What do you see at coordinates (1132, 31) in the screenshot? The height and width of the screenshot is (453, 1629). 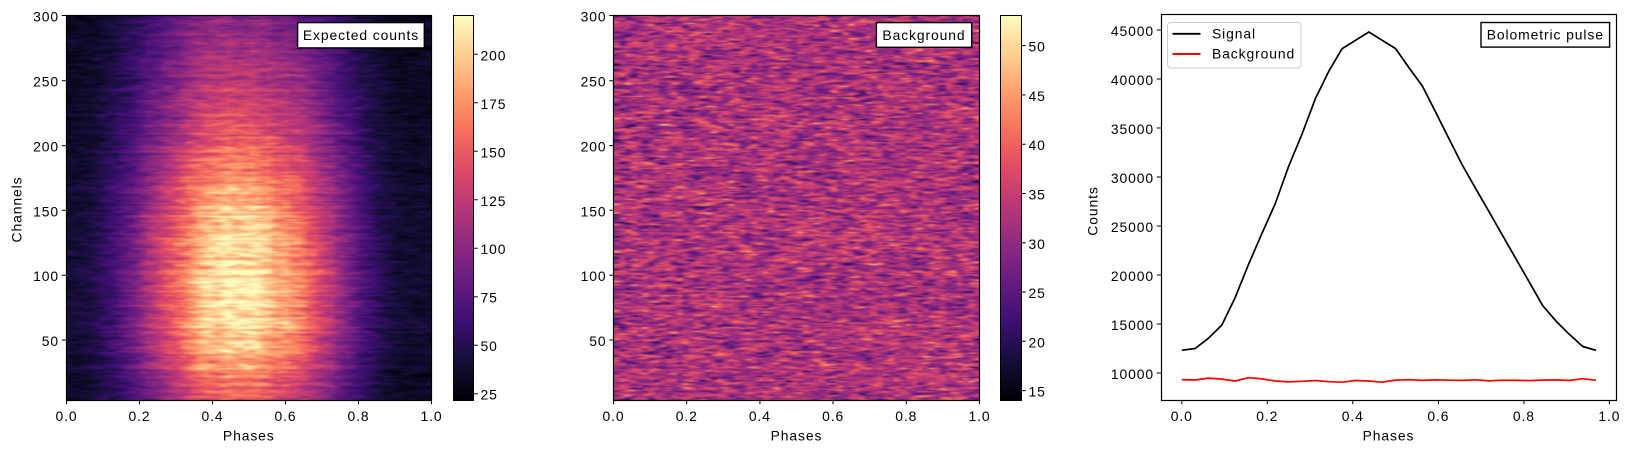 I see `svg-text: 45000` at bounding box center [1132, 31].